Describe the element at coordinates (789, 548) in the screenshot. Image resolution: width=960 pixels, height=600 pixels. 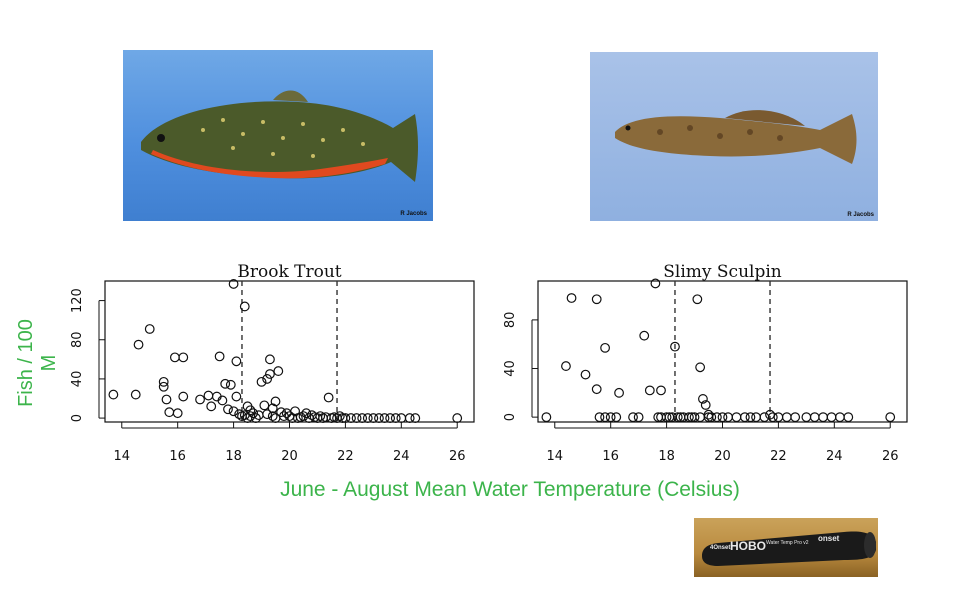
I see `temperature-logger-illustration` at that location.